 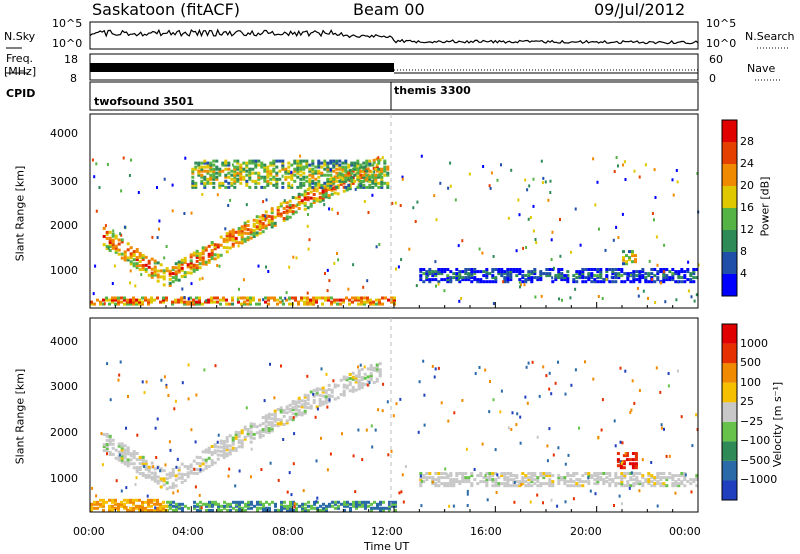 What do you see at coordinates (20, 71) in the screenshot?
I see `freq-label-2: [MHz]` at bounding box center [20, 71].